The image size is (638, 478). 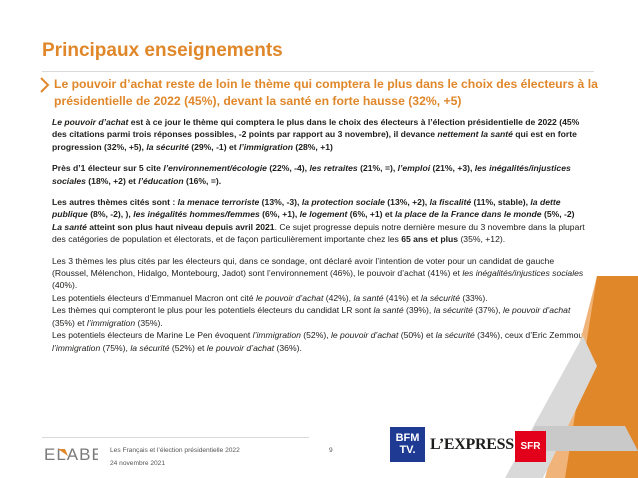 What do you see at coordinates (160, 181) in the screenshot?
I see `text-run: l’éducation` at bounding box center [160, 181].